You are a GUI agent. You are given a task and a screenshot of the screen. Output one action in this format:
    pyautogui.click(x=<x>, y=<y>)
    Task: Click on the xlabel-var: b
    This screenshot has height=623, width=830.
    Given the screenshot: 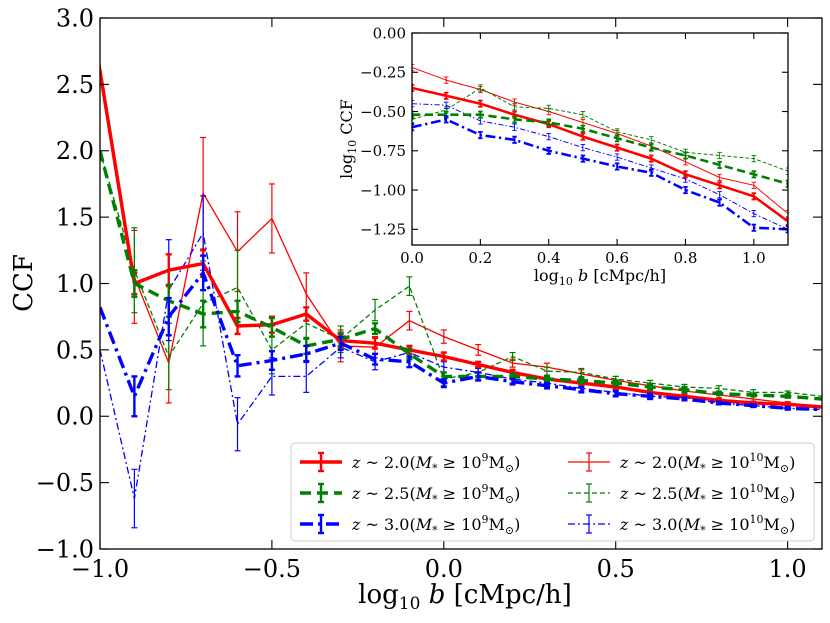 What is the action you would take?
    pyautogui.click(x=580, y=275)
    